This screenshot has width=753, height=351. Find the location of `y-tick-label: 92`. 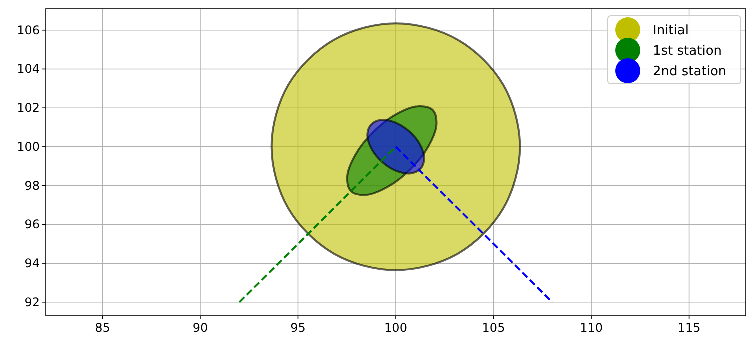

y-tick-label: 92 is located at coordinates (32, 302).